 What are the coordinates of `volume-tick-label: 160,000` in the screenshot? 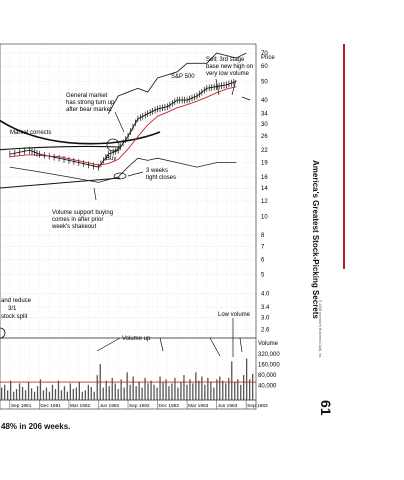 It's located at (269, 366).